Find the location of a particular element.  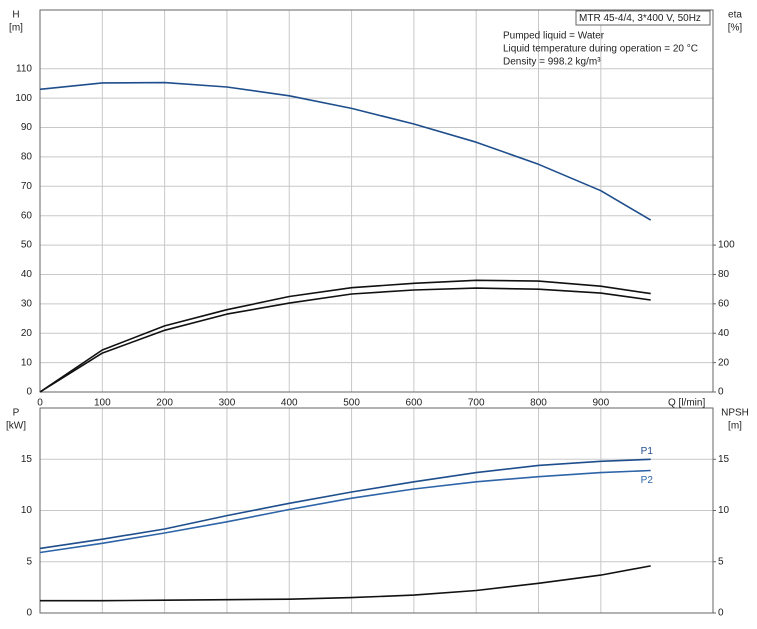

x-tick-label: 700 is located at coordinates (476, 403).